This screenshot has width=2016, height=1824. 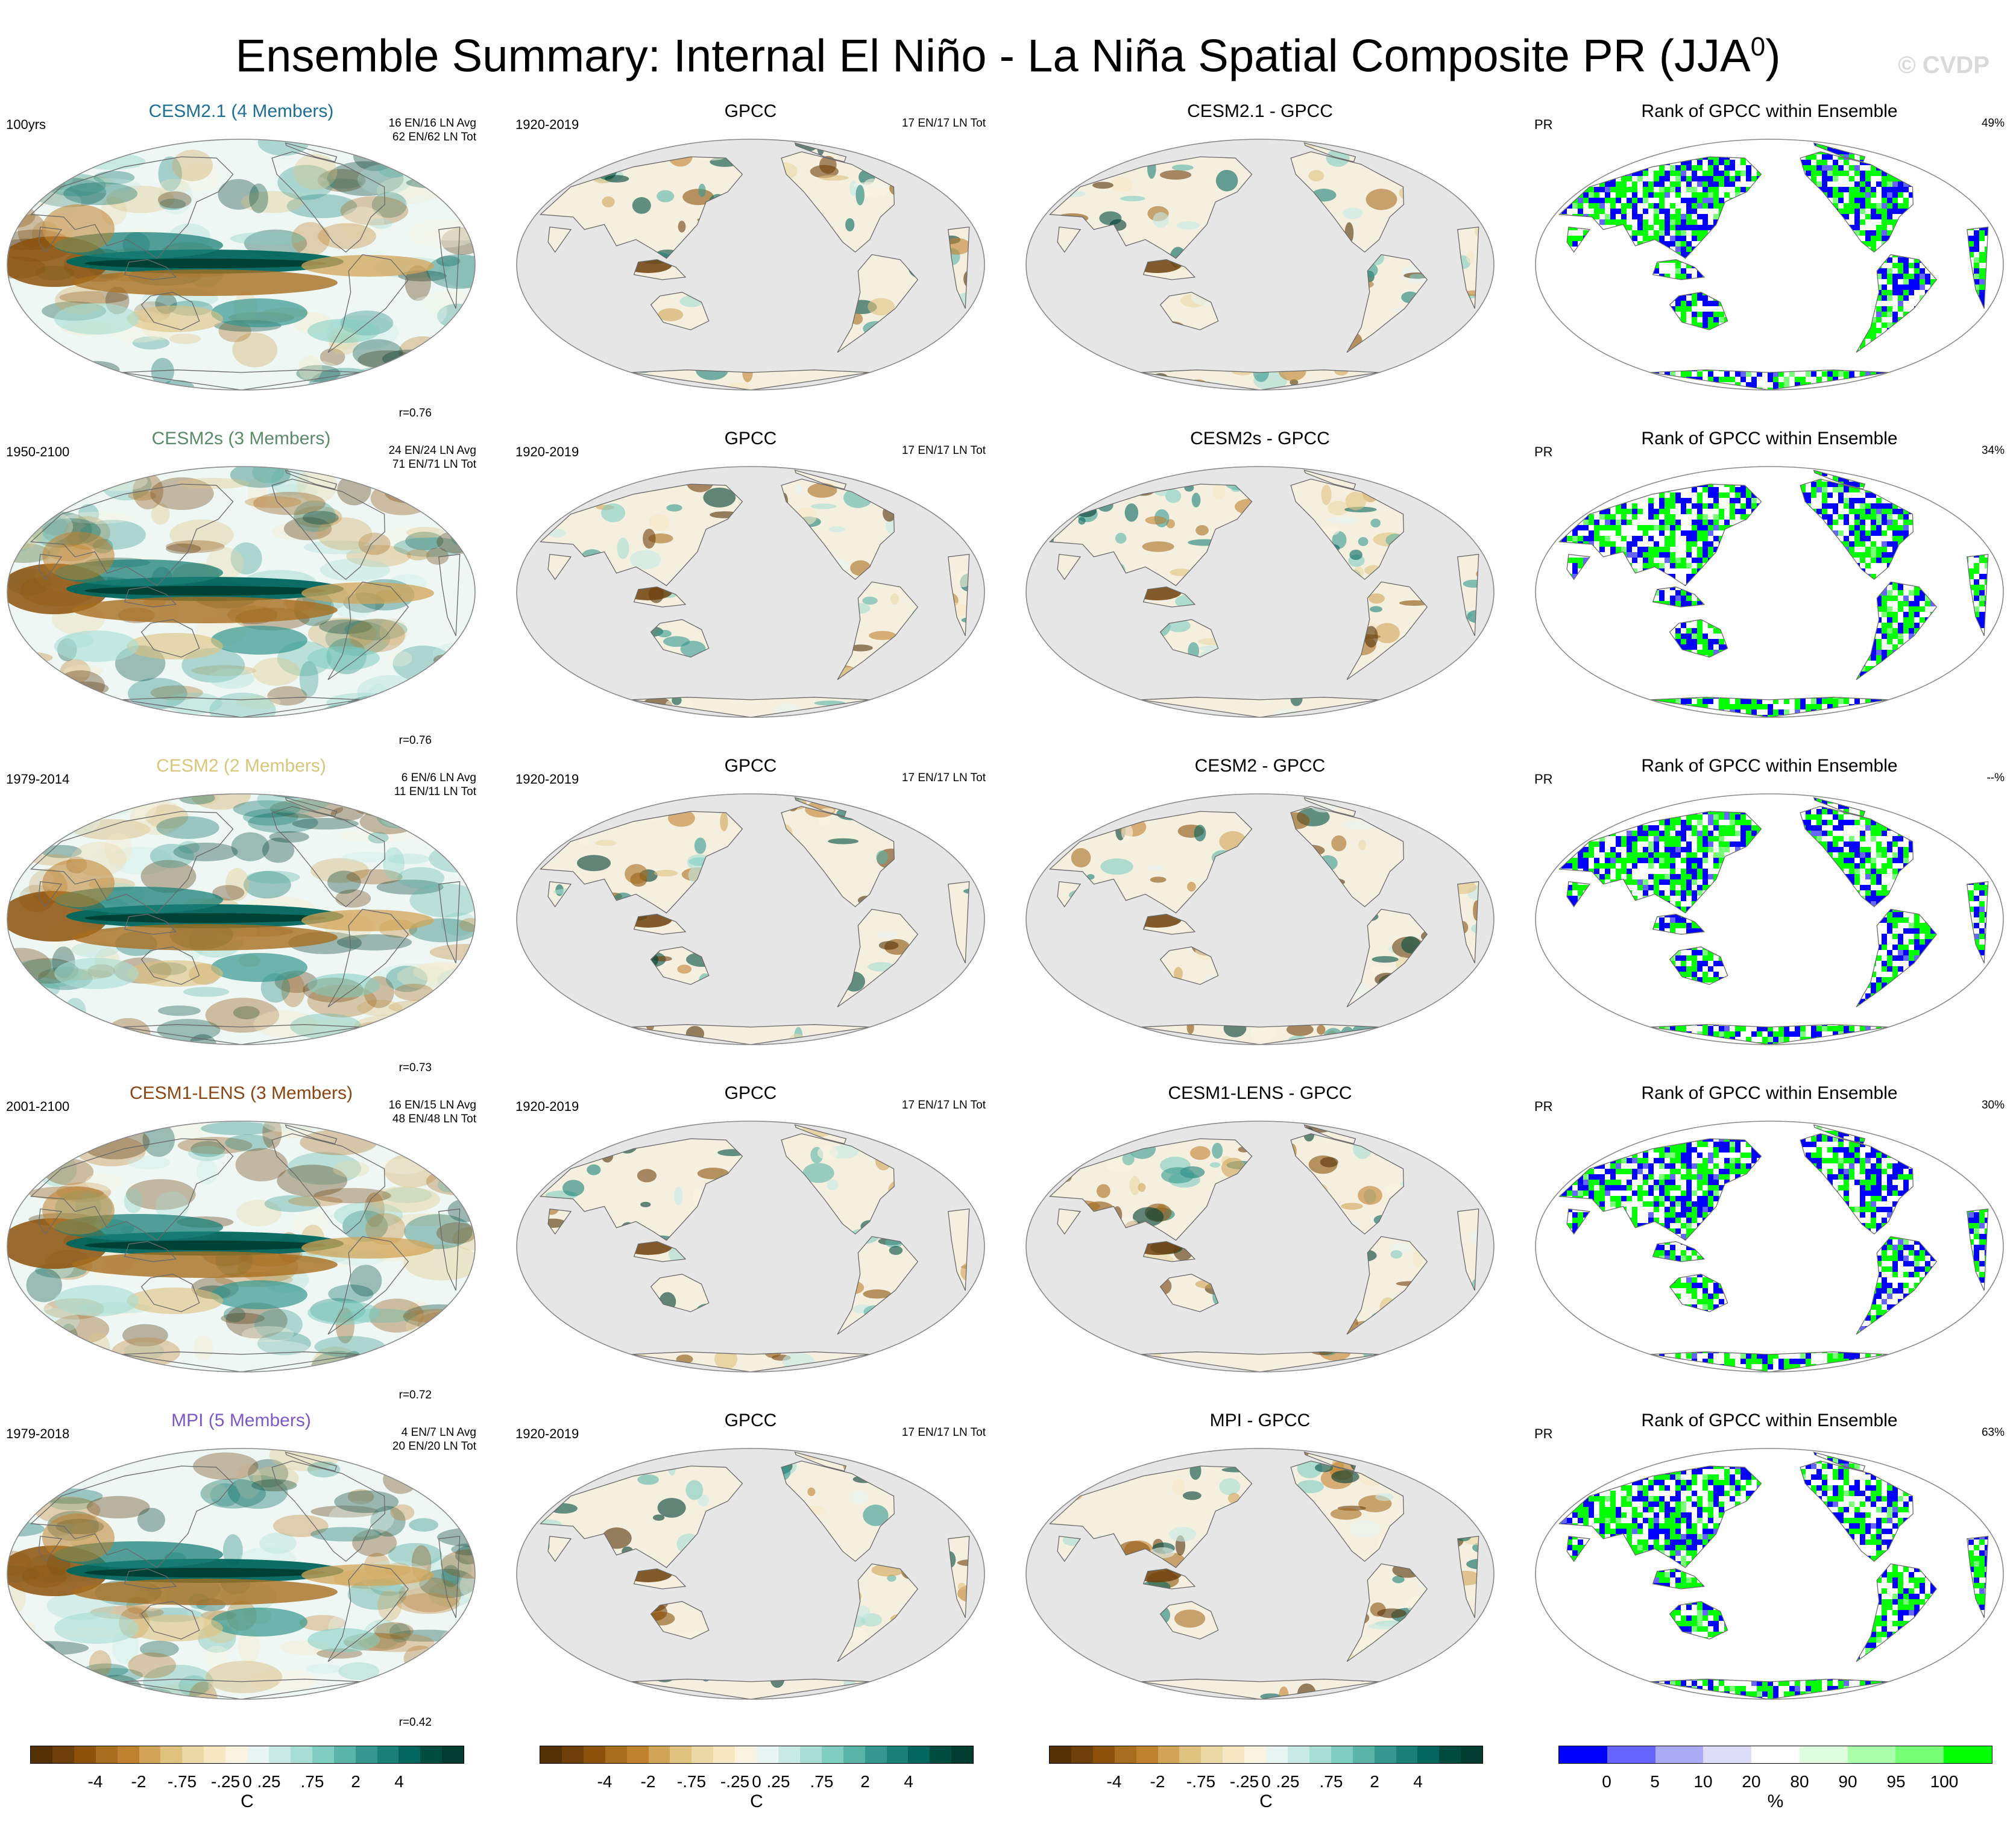 I want to click on map-model-row2, so click(x=242, y=592).